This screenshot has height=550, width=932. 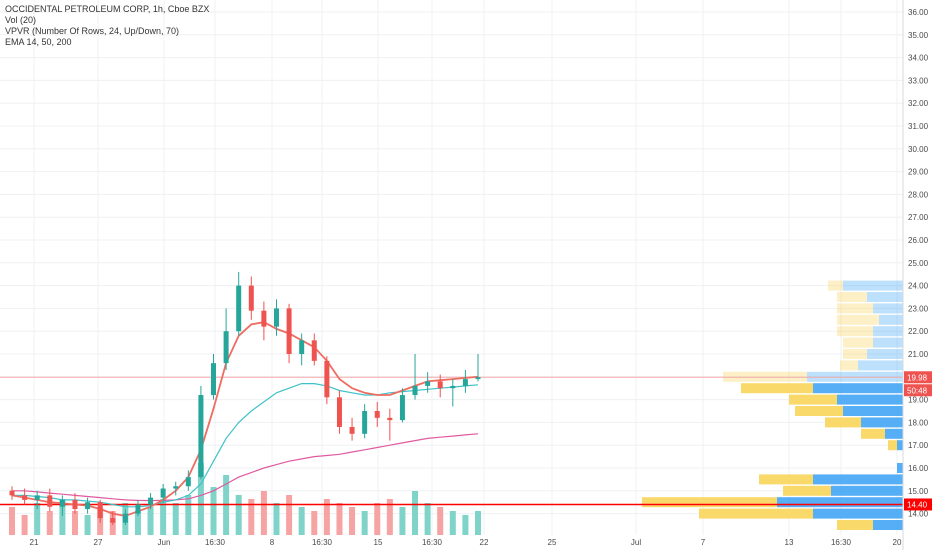 I want to click on y-tick-label: 29.00, so click(x=918, y=172).